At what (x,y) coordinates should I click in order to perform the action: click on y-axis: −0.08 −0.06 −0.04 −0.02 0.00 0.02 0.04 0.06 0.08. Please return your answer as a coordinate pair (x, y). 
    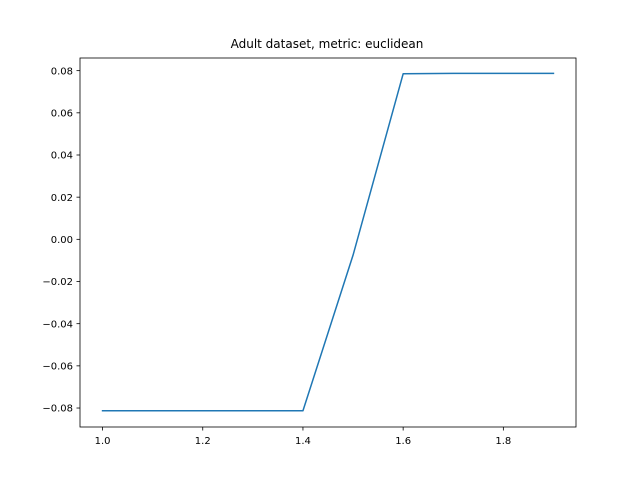
    Looking at the image, I should click on (61, 240).